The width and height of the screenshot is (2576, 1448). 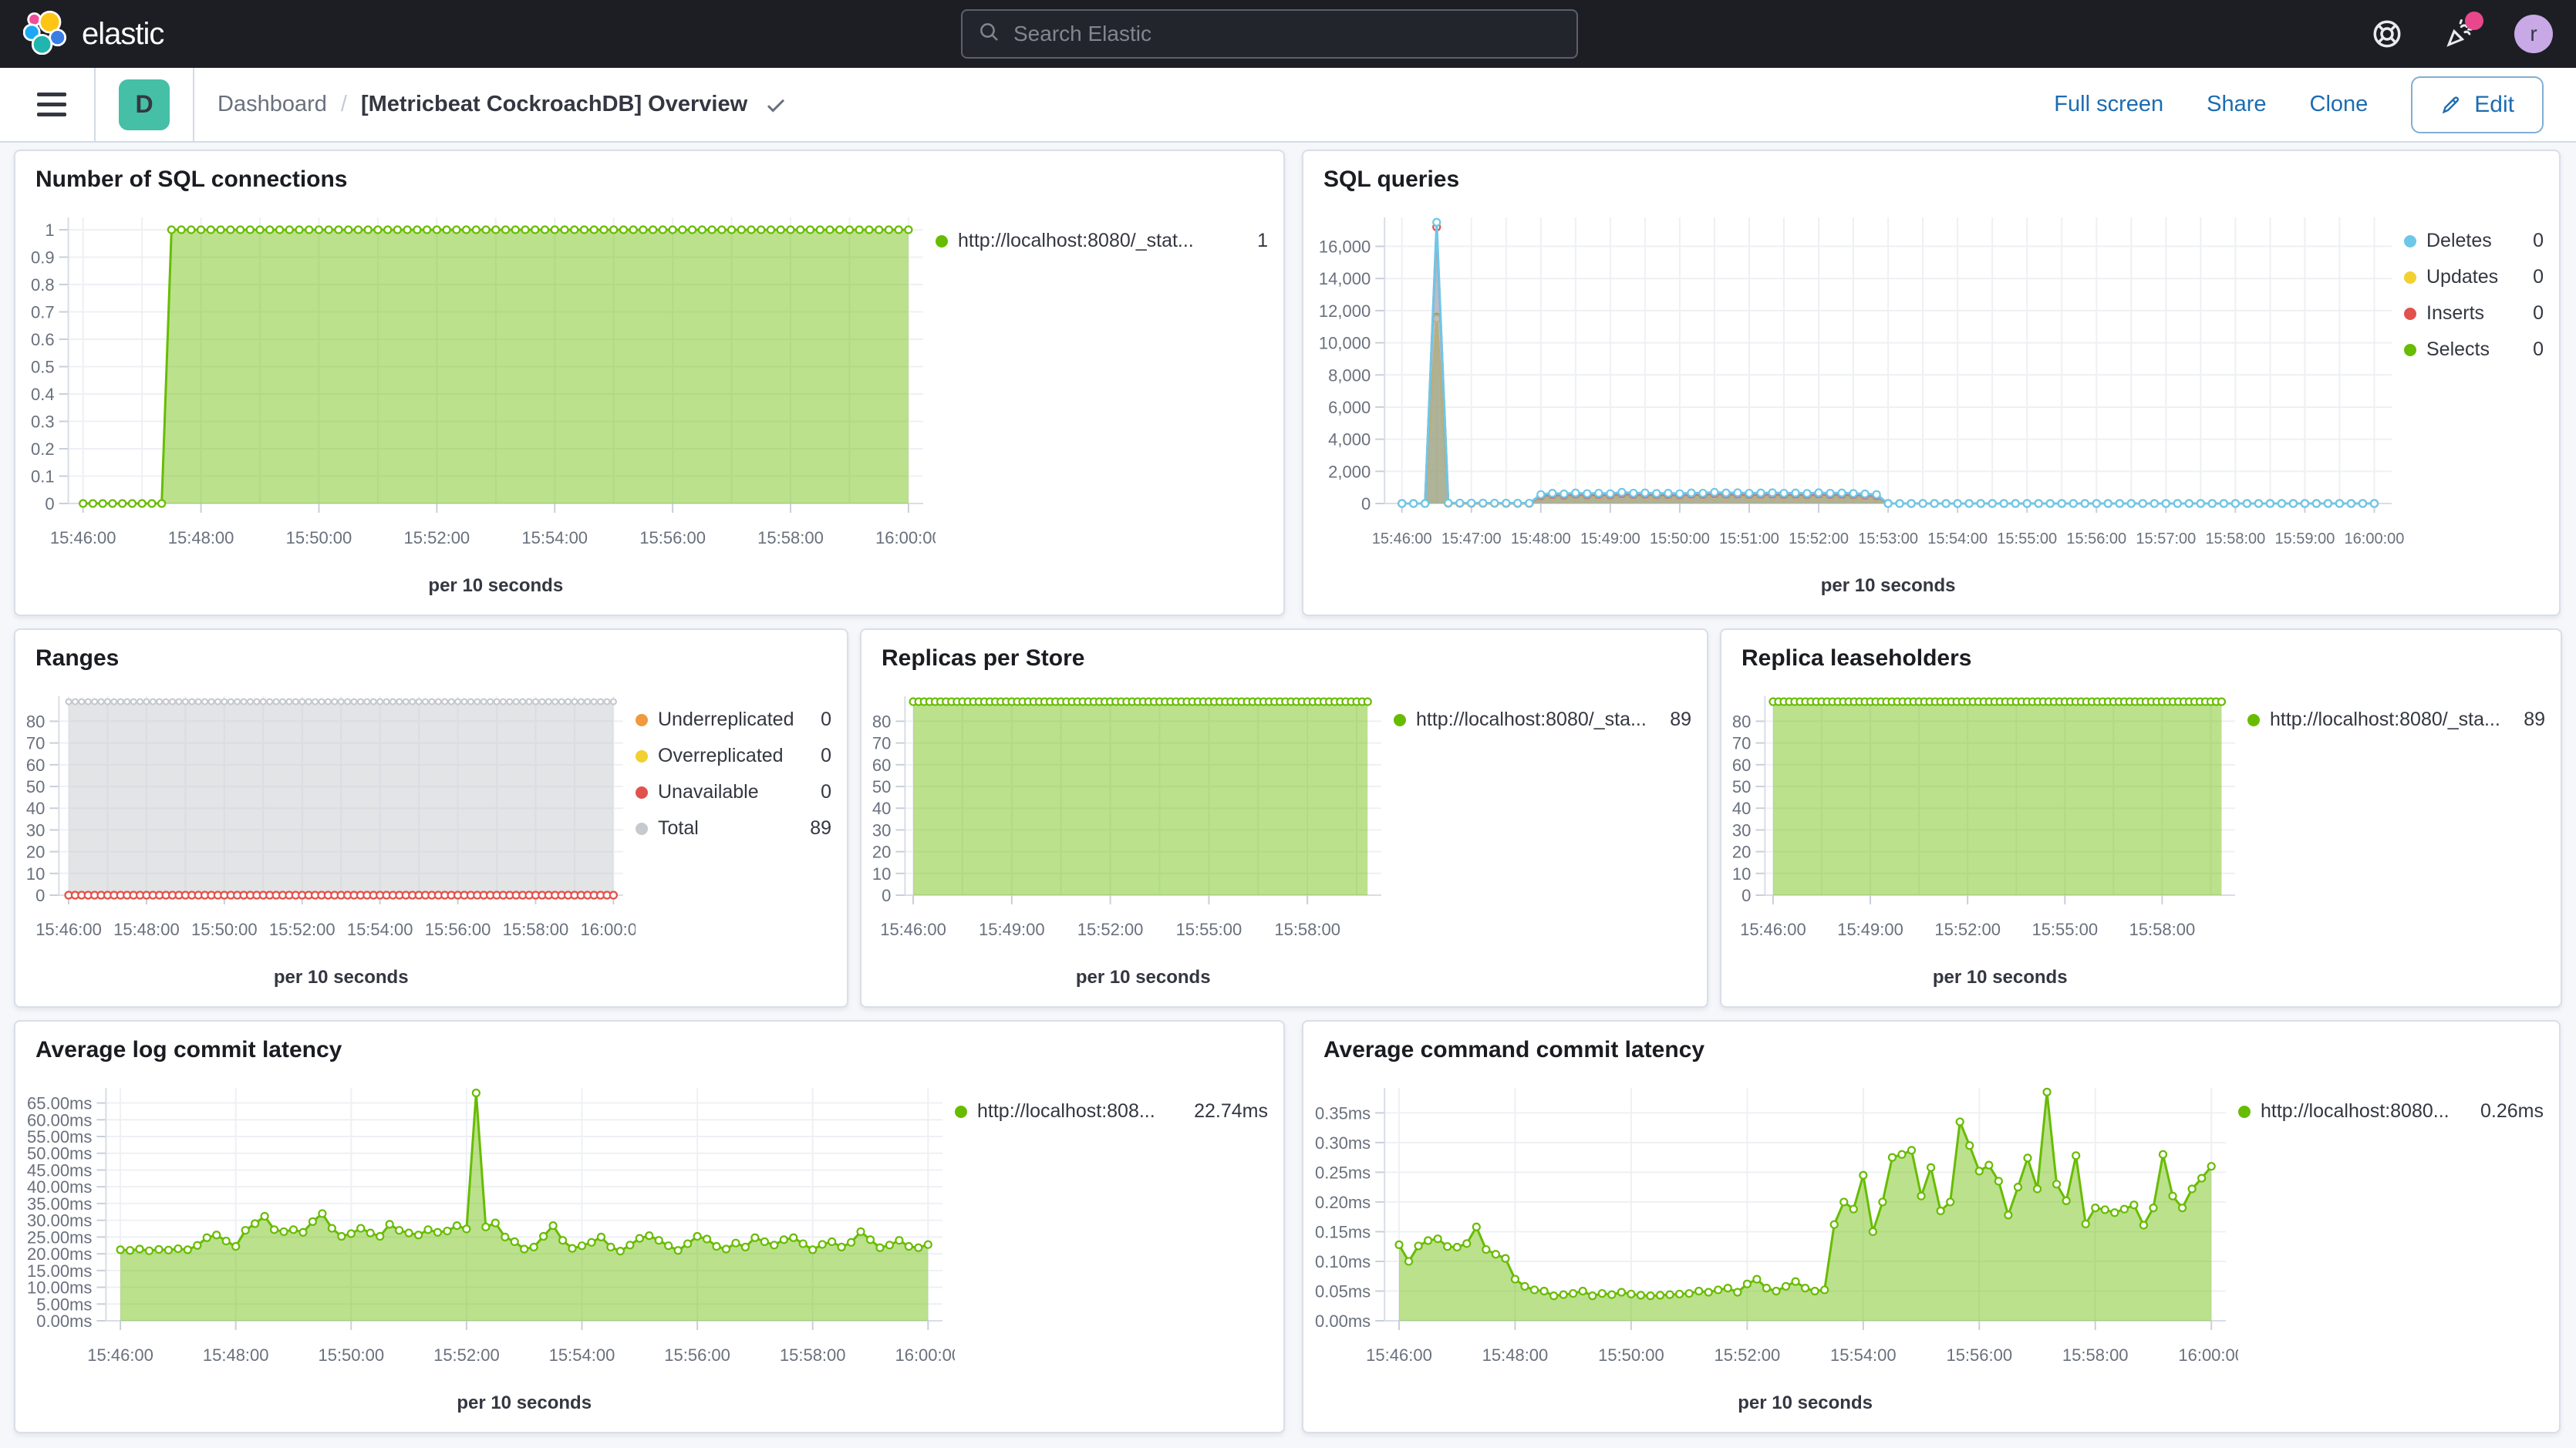 I want to click on chart-legend: http://localhost:8080... 0.26ms, so click(x=2396, y=1246).